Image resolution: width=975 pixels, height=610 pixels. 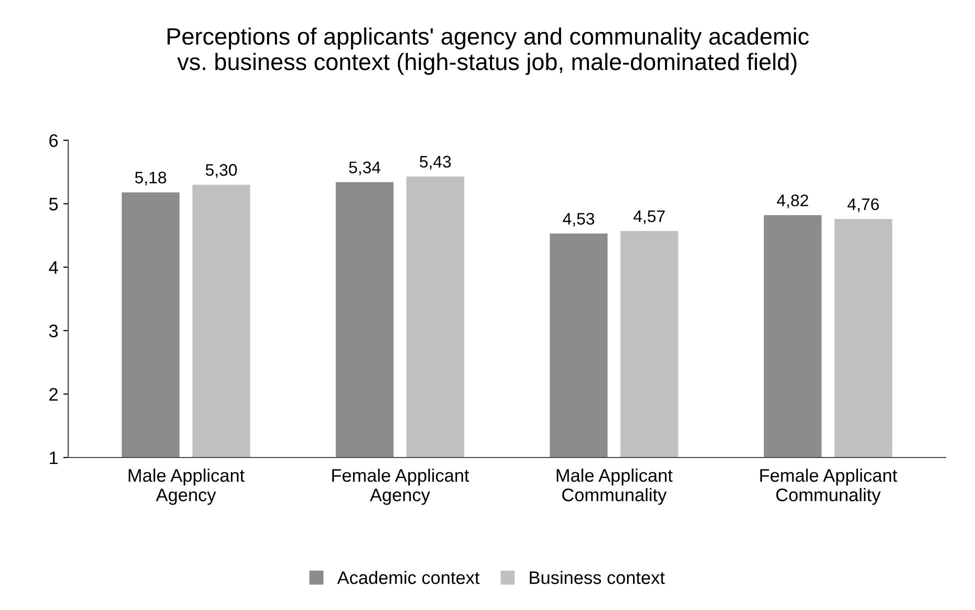 I want to click on y-tick-label: 4, so click(x=53, y=267).